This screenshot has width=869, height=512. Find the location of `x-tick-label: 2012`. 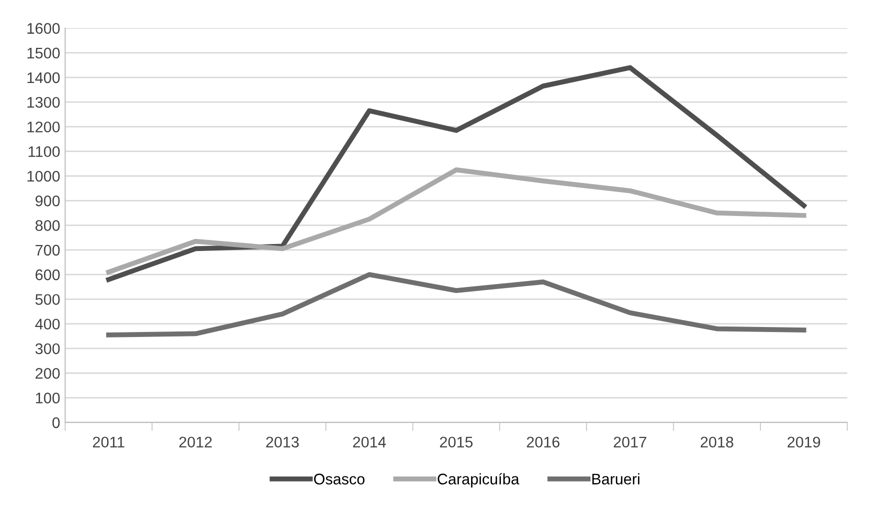

x-tick-label: 2012 is located at coordinates (195, 442).